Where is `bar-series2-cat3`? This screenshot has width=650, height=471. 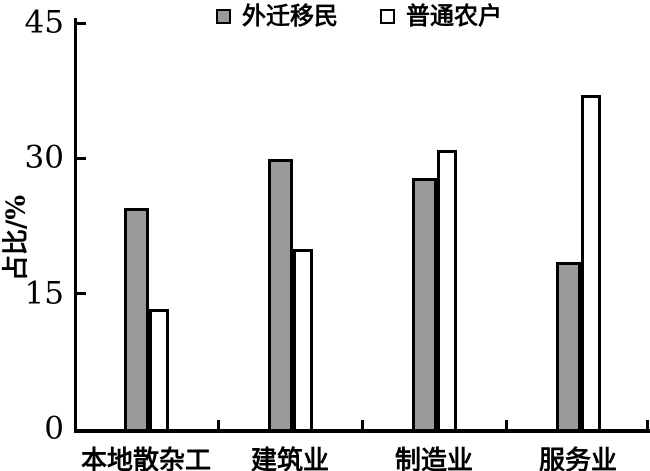
bar-series2-cat3 is located at coordinates (590, 262).